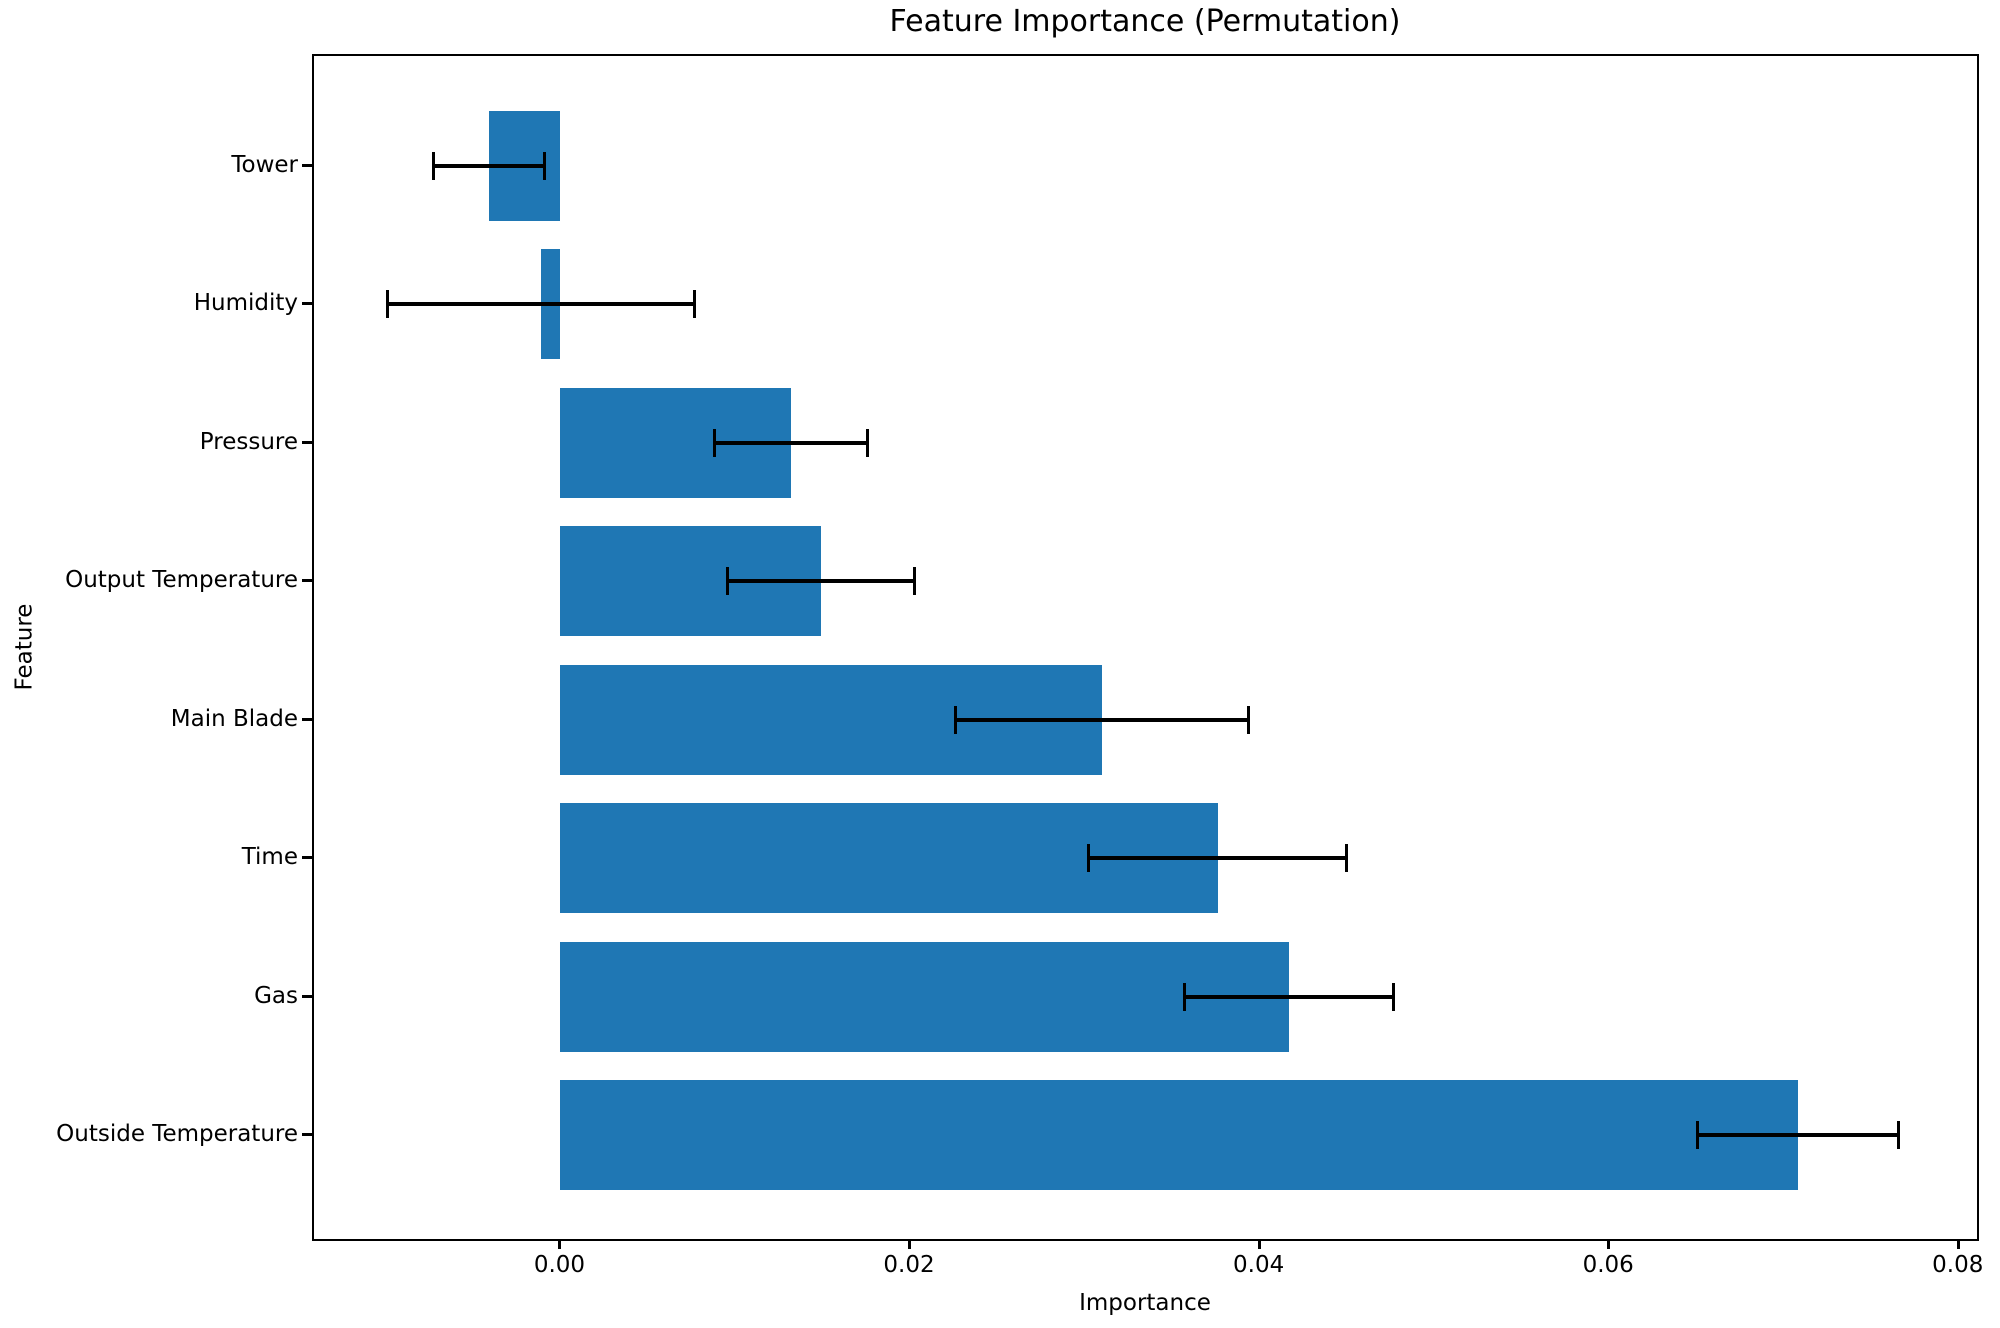  Describe the element at coordinates (925, 996) in the screenshot. I see `bar-gas` at that location.